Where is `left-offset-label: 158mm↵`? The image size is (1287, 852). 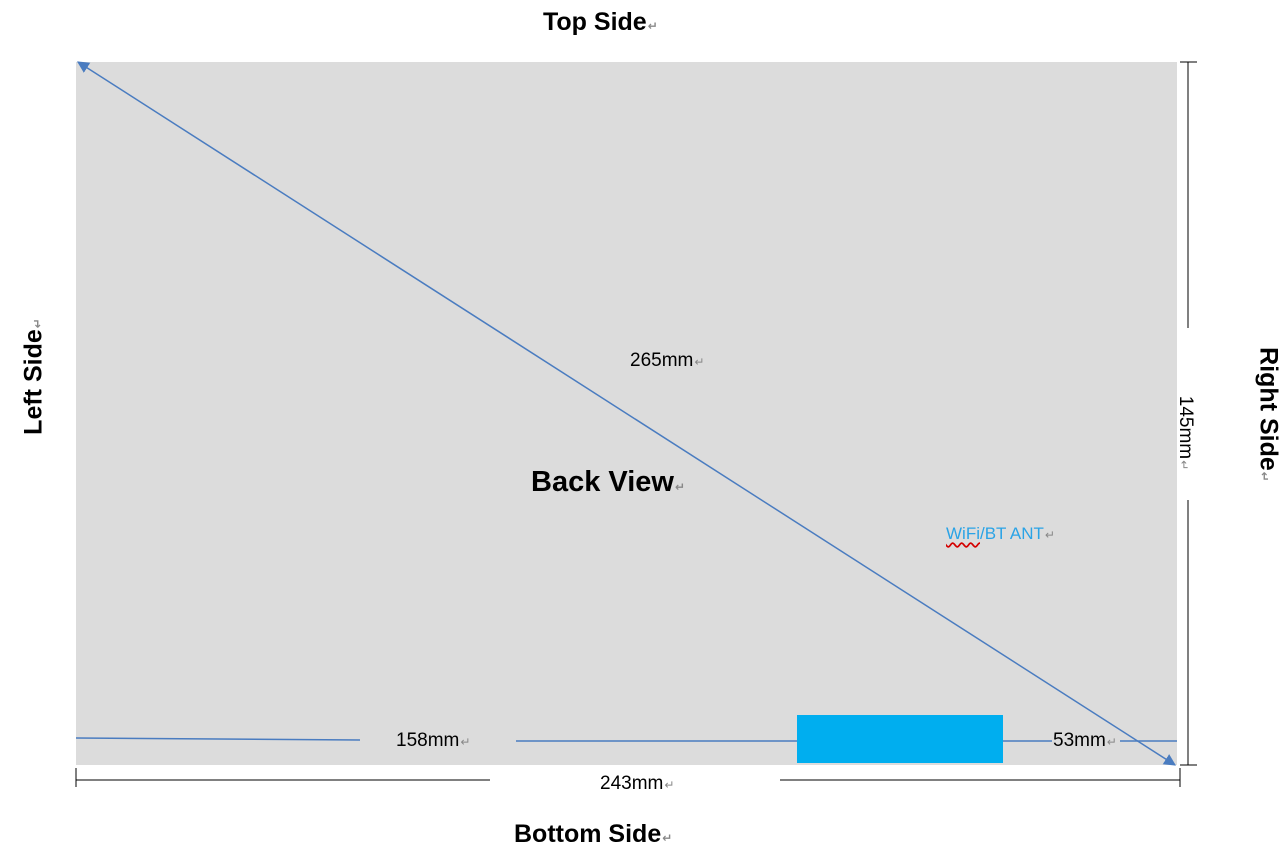 left-offset-label: 158mm↵ is located at coordinates (433, 741).